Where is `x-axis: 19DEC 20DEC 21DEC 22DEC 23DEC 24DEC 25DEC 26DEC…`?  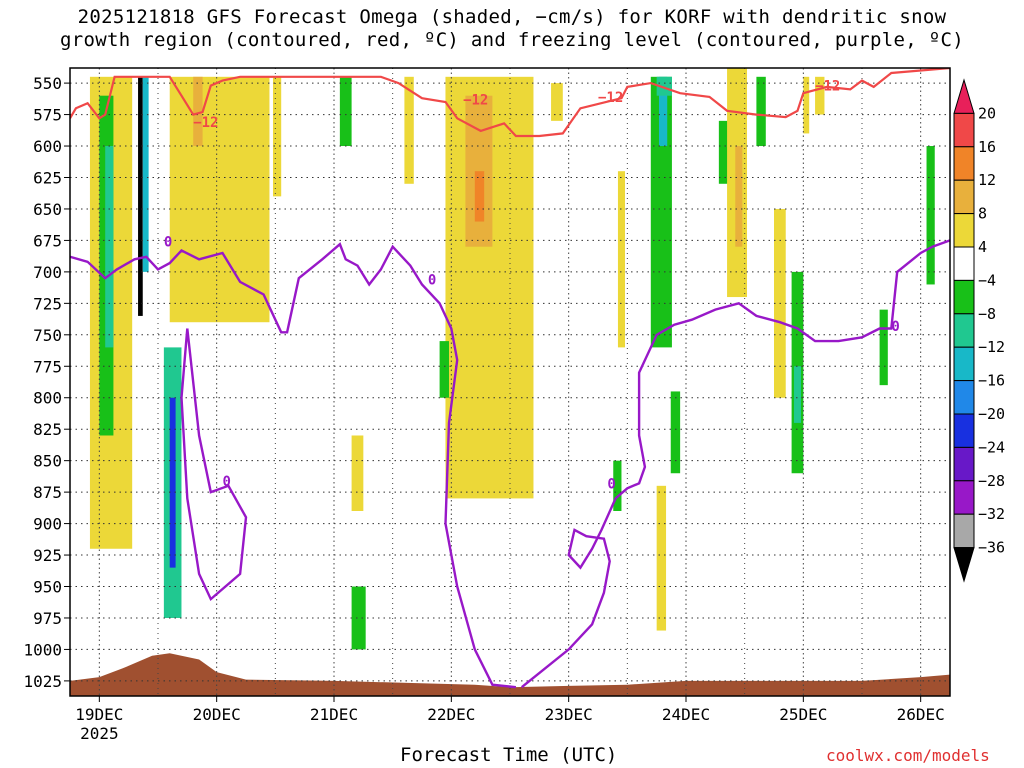 x-axis: 19DEC 20DEC 21DEC 22DEC 23DEC 24DEC 25DEC 26DEC… is located at coordinates (510, 719).